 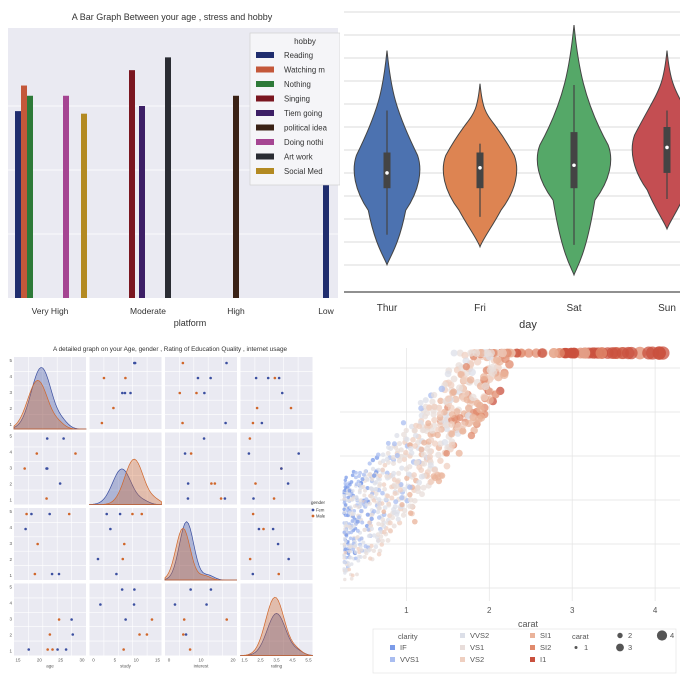 I want to click on pair-y-tick: 3, so click(x=10, y=543).